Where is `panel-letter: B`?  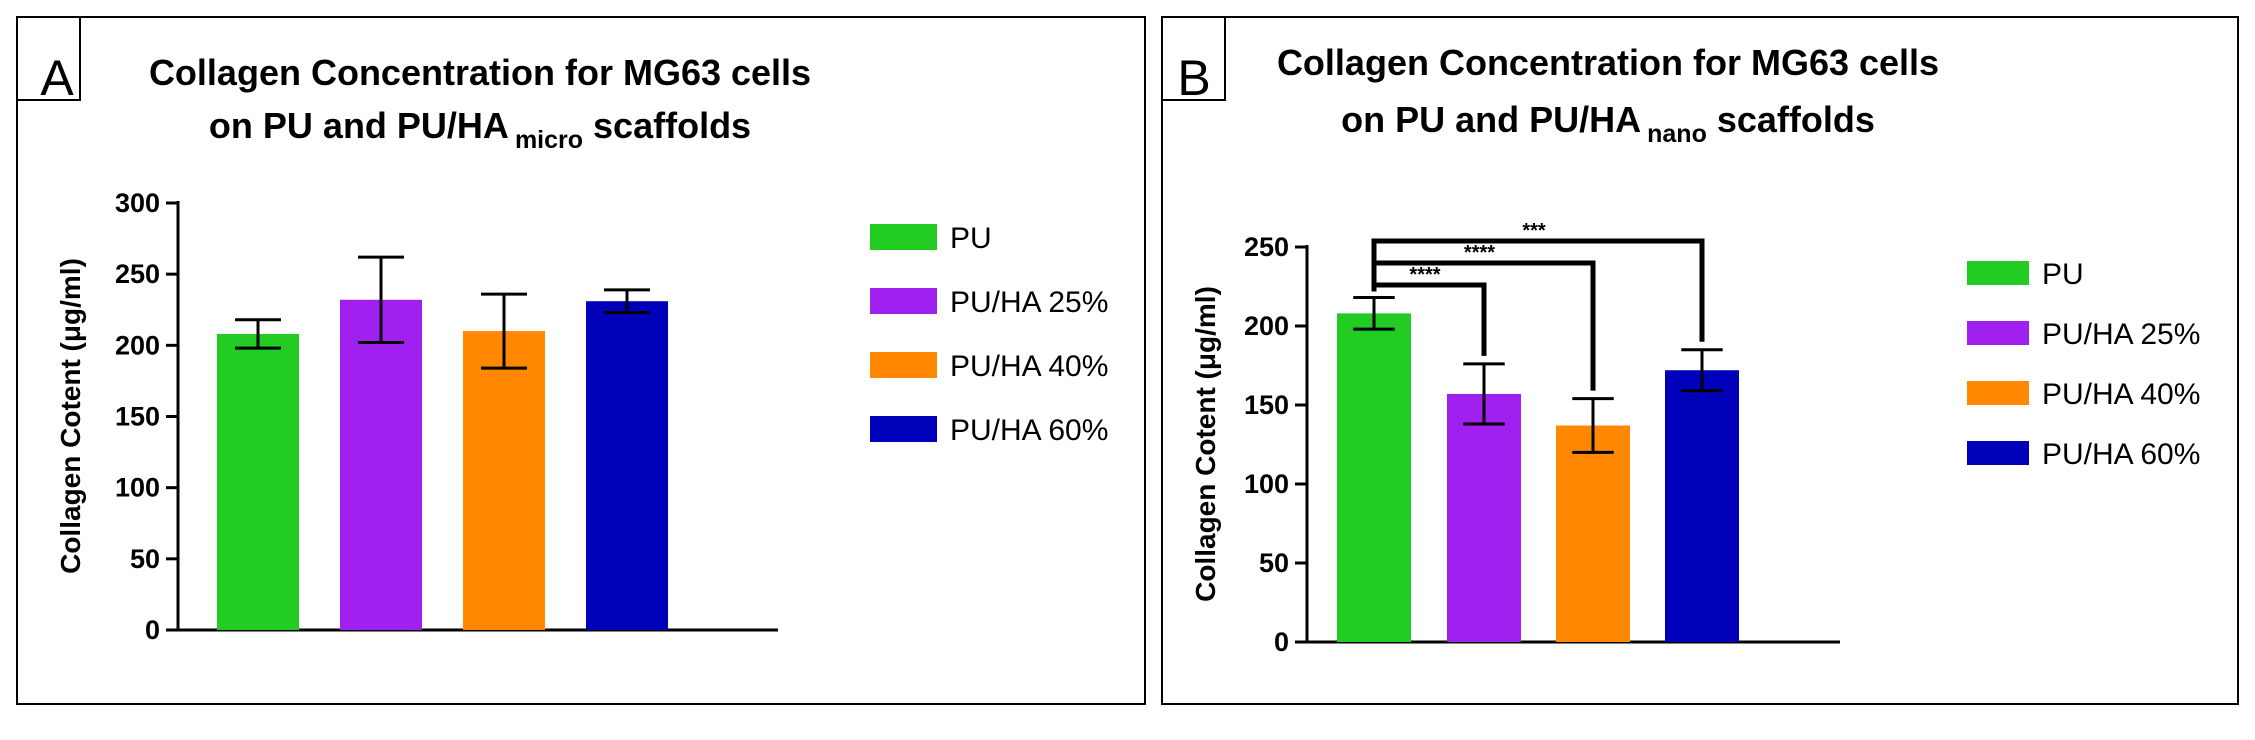 panel-letter: B is located at coordinates (1193, 78).